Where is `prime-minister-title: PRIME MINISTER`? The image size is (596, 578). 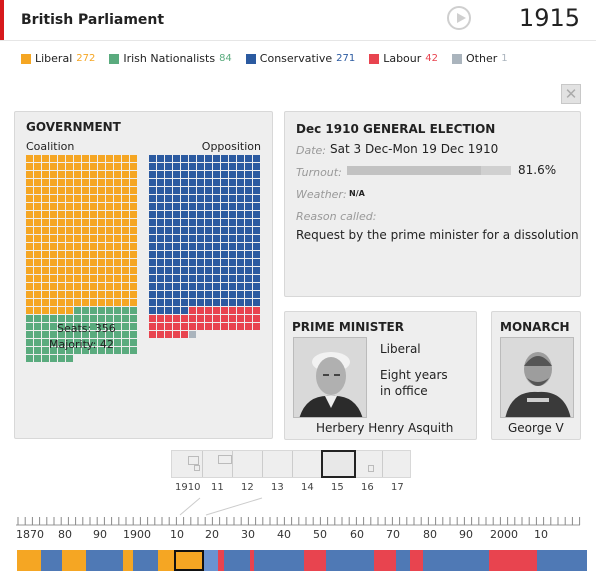
prime-minister-title: PRIME MINISTER is located at coordinates (348, 327).